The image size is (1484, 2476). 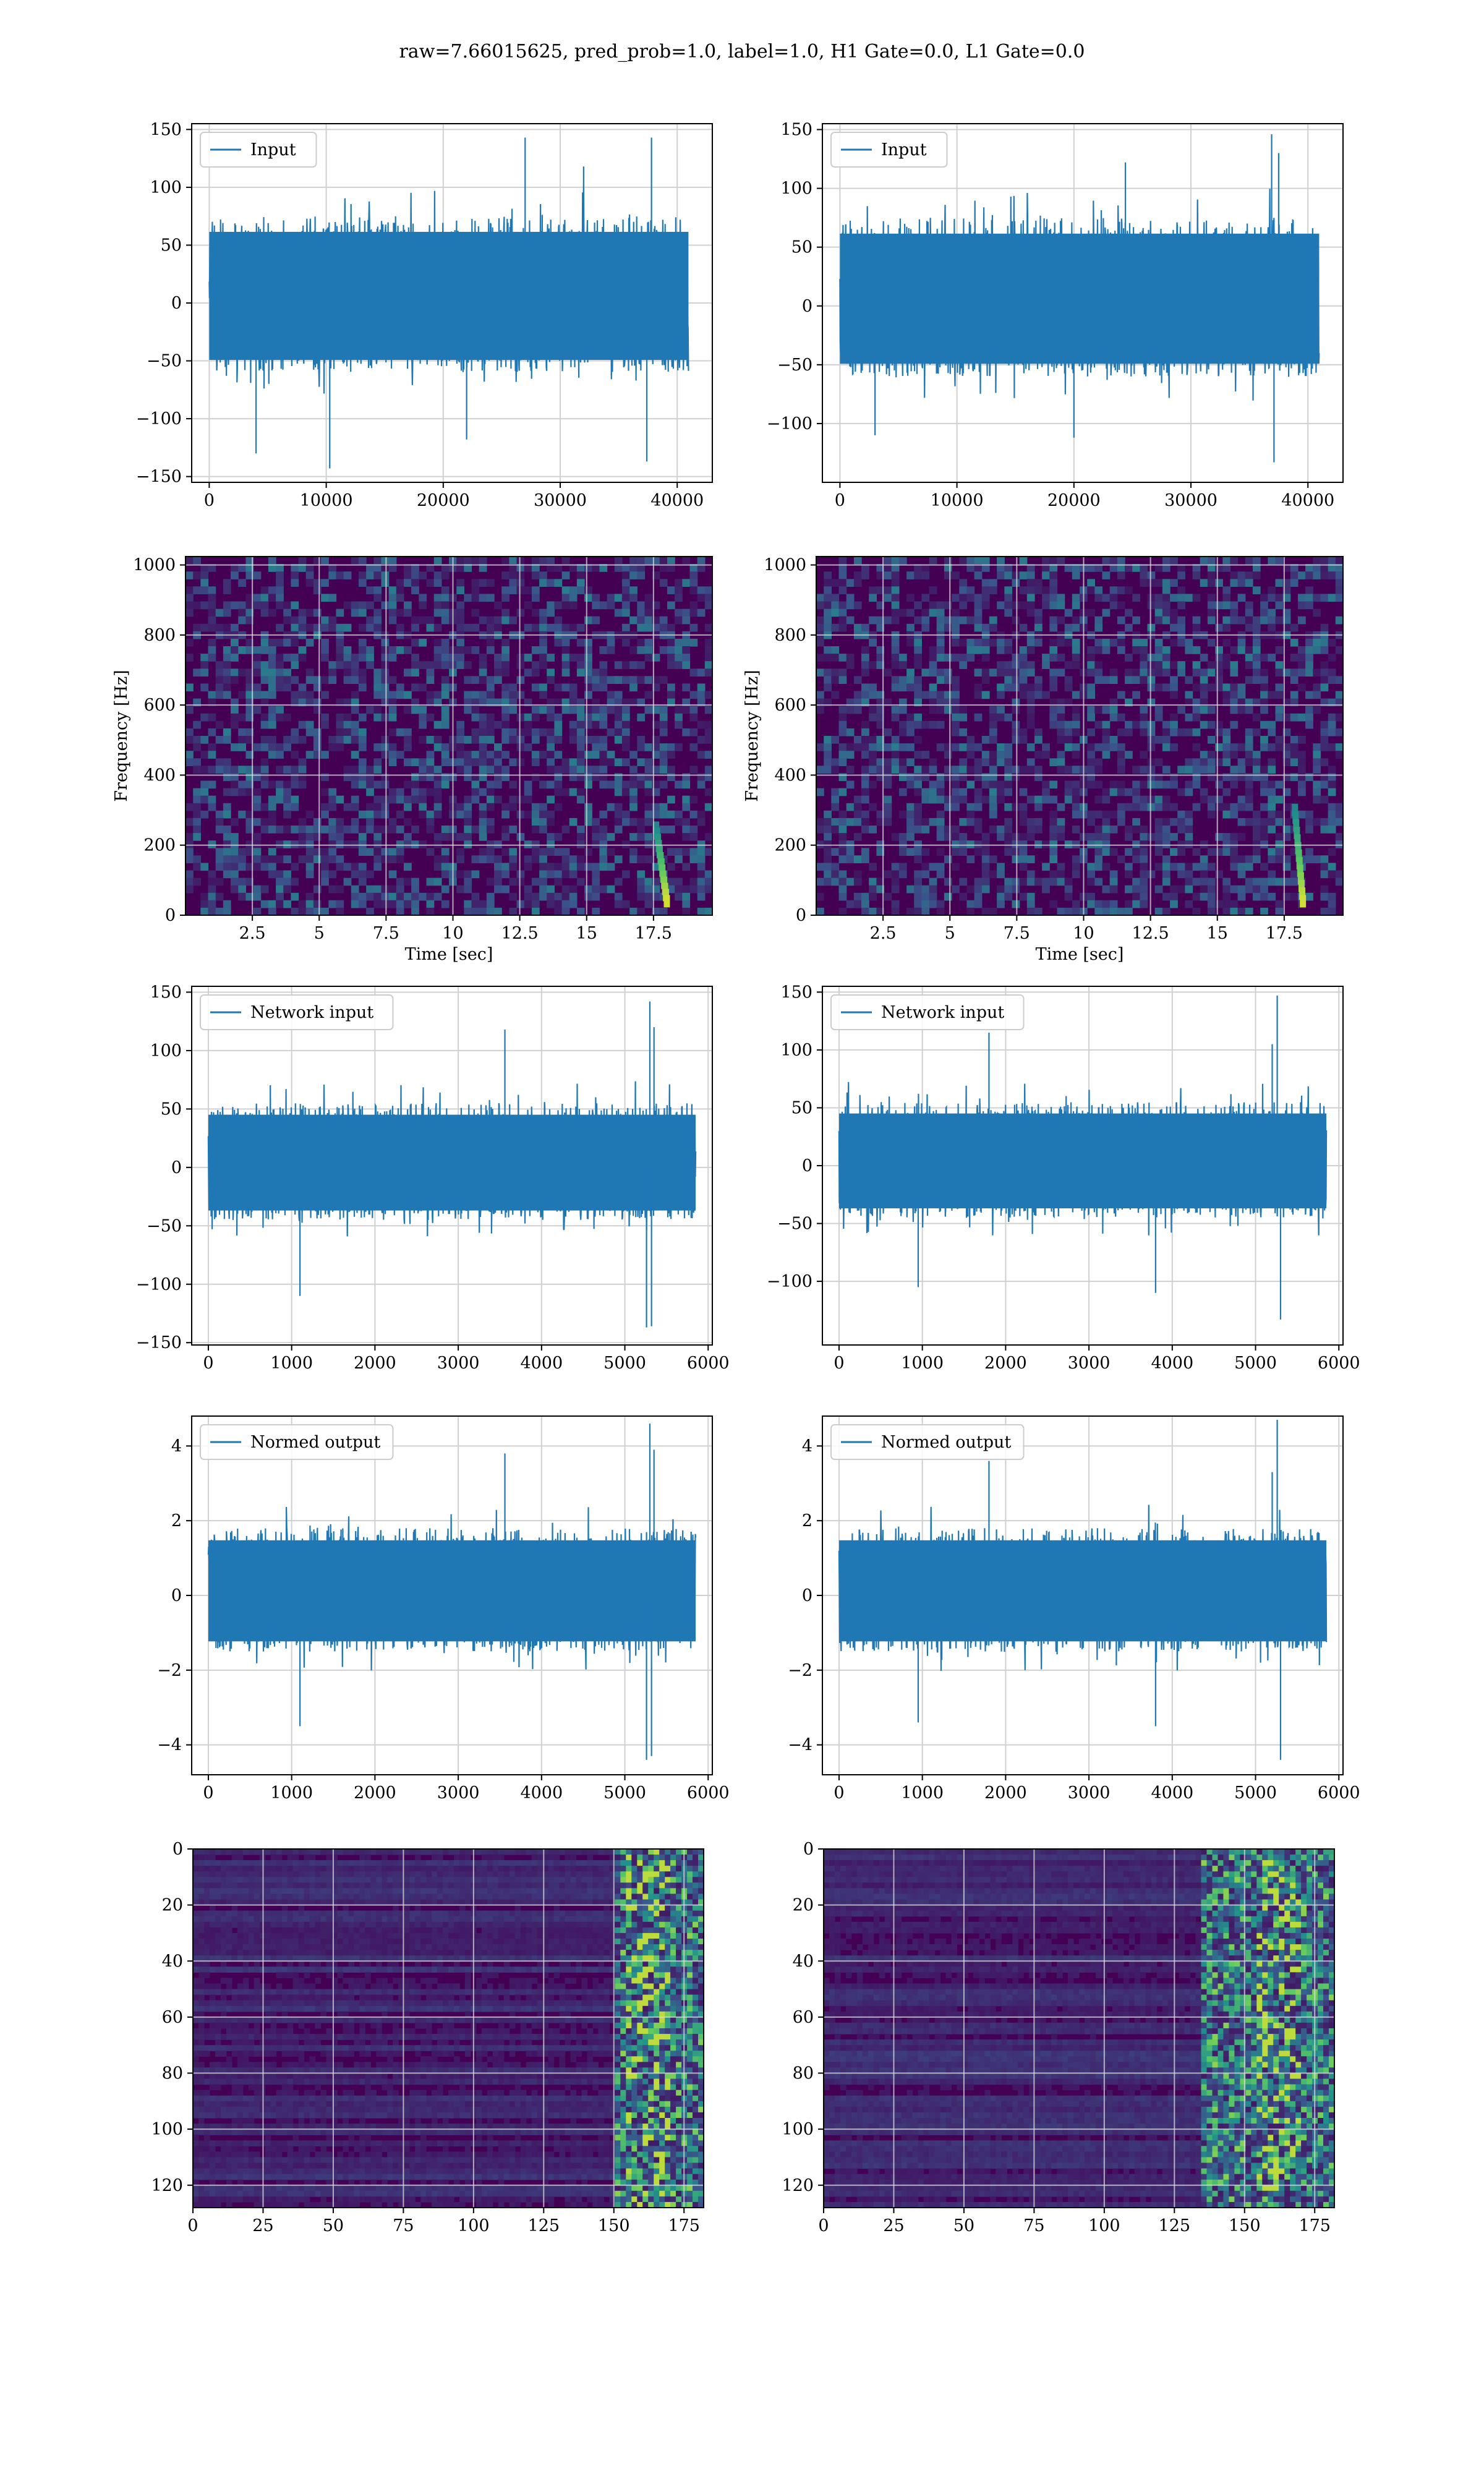 I want to click on h1-network-input-series-core, so click(x=452, y=1163).